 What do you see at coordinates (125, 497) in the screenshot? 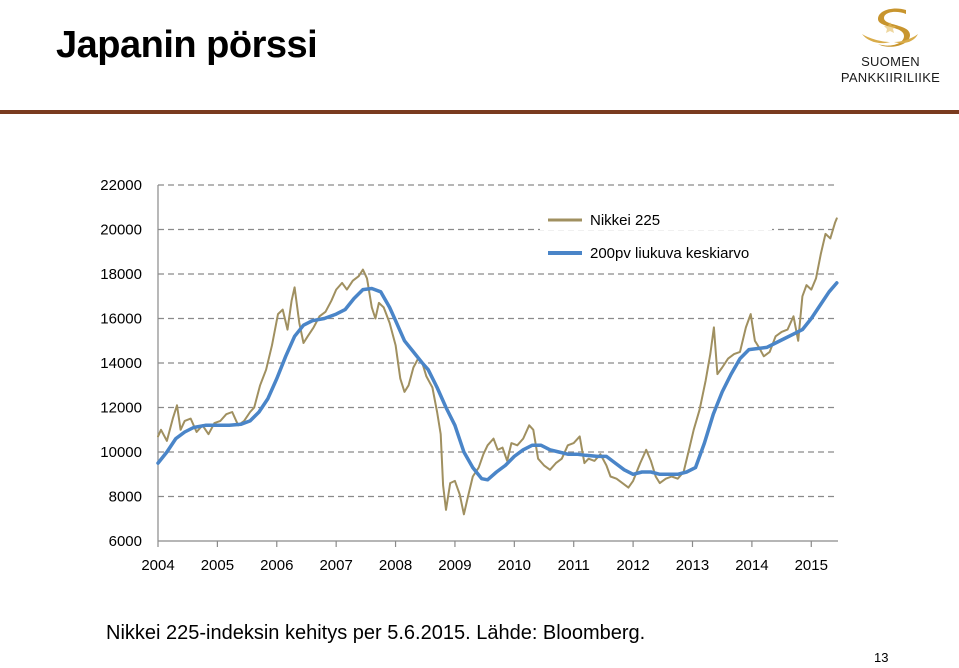
I see `y-tick-label-8000: 8000` at bounding box center [125, 497].